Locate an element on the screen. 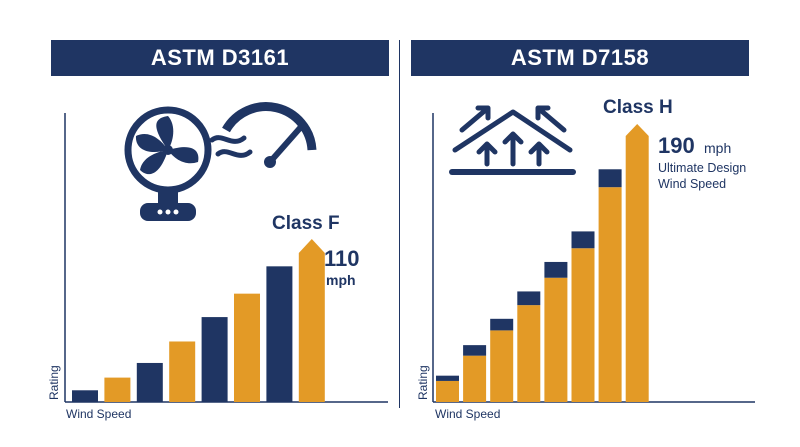 This screenshot has height=447, width=800. left-highlight-unit: mph is located at coordinates (341, 280).